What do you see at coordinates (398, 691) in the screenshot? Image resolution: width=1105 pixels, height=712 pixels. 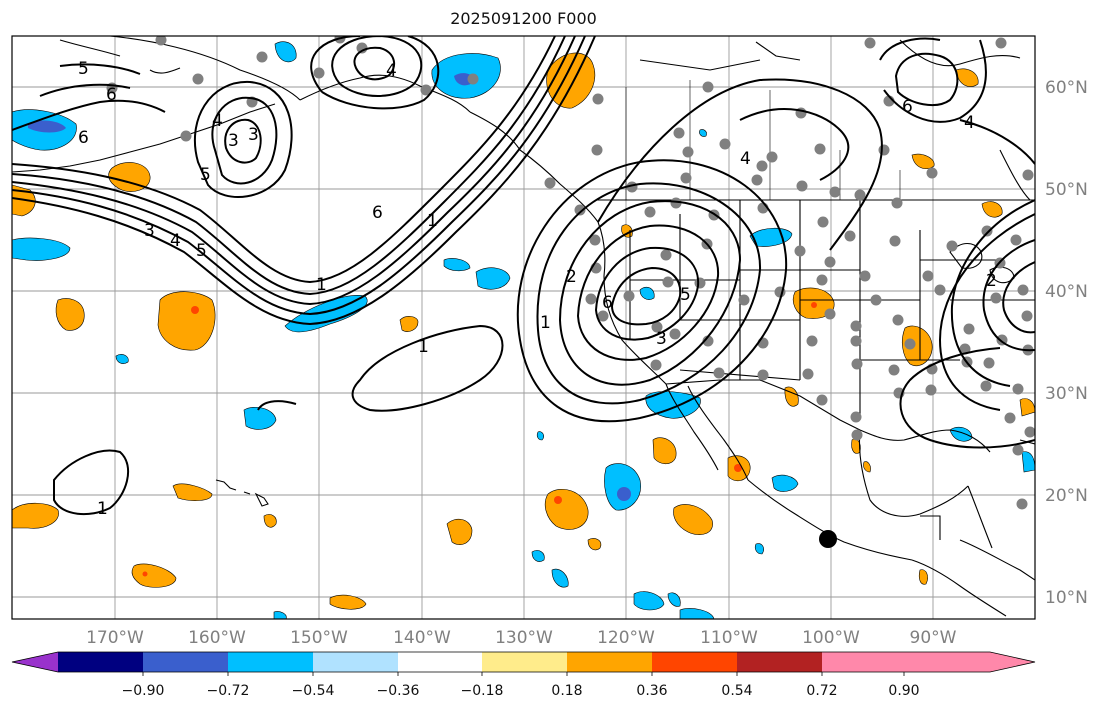 I see `colorbar-tick-label: −0.36` at bounding box center [398, 691].